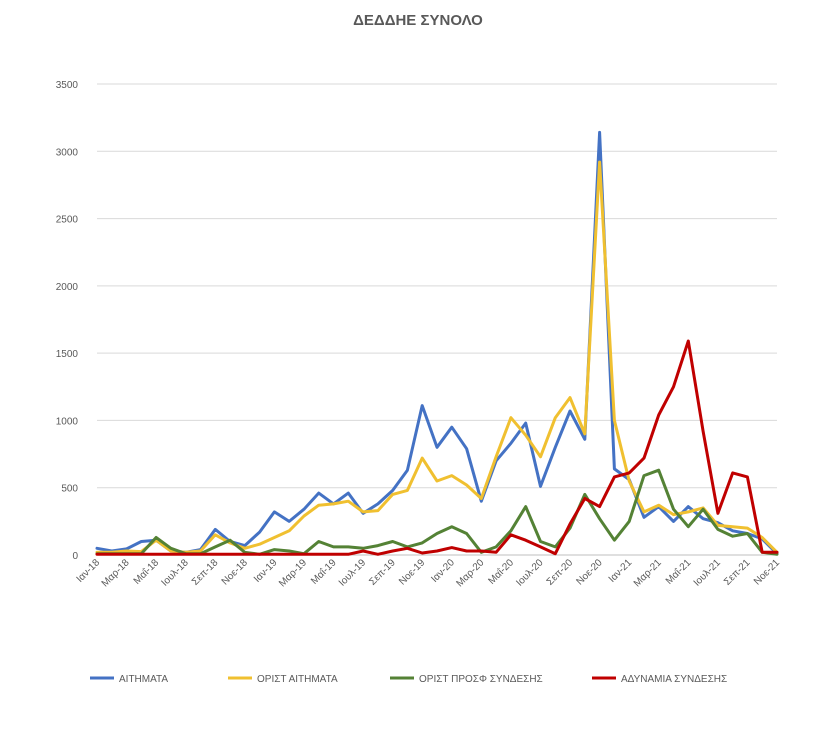  What do you see at coordinates (205, 572) in the screenshot?
I see `x-tick-label: Σεπ-18` at bounding box center [205, 572].